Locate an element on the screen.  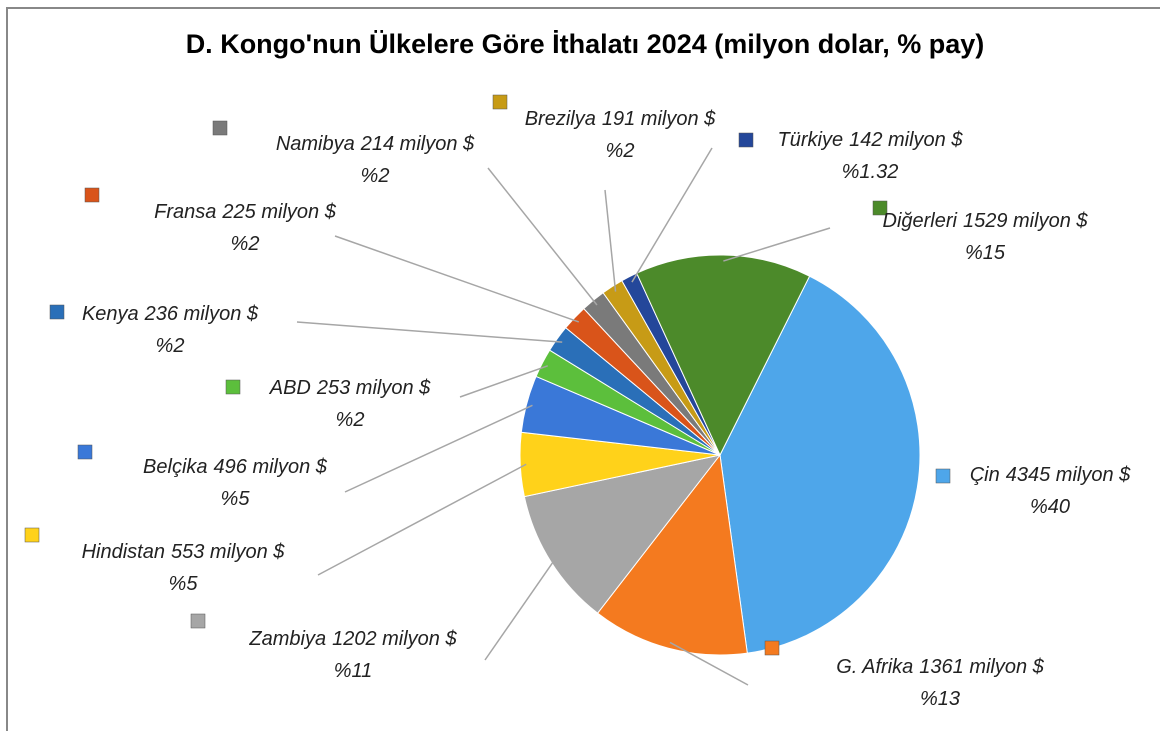
value-label: 253 milyon $ is located at coordinates (373, 388).